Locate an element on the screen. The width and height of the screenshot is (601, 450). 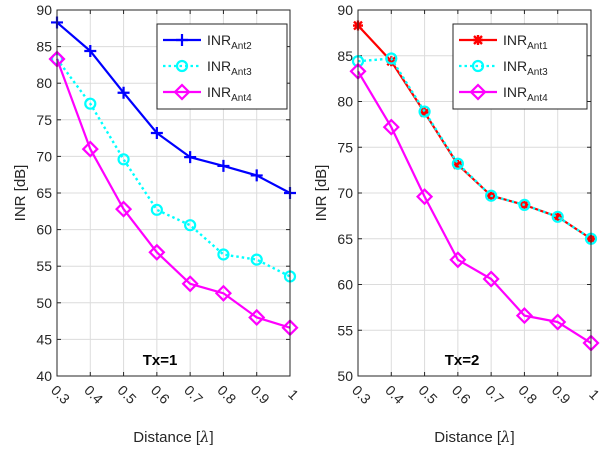
legend-entry-ant2: INRAnt2 is located at coordinates (207, 42).